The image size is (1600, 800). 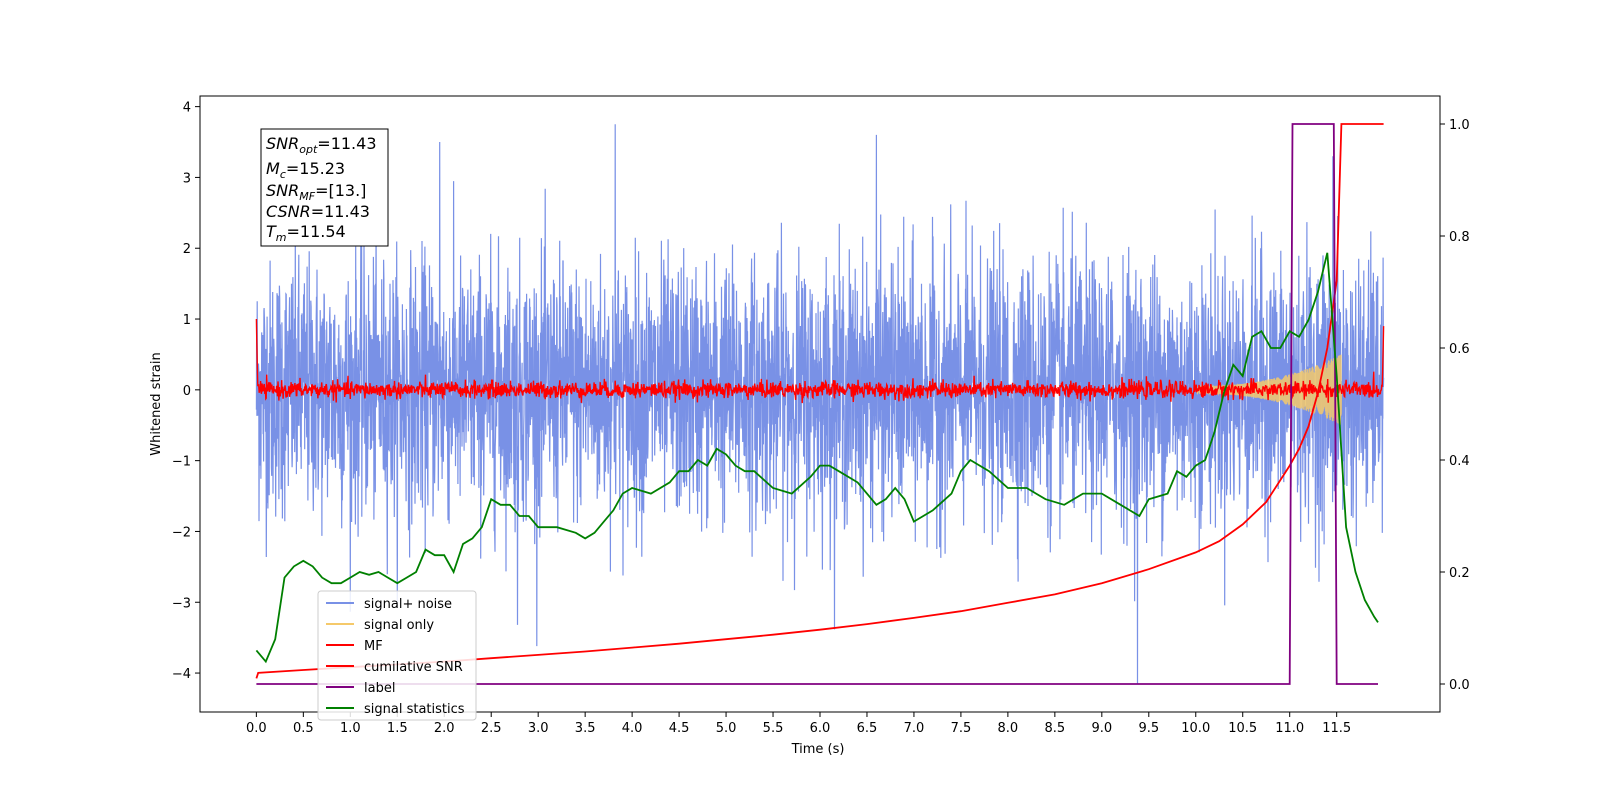 What do you see at coordinates (379, 688) in the screenshot?
I see `legend-label: label` at bounding box center [379, 688].